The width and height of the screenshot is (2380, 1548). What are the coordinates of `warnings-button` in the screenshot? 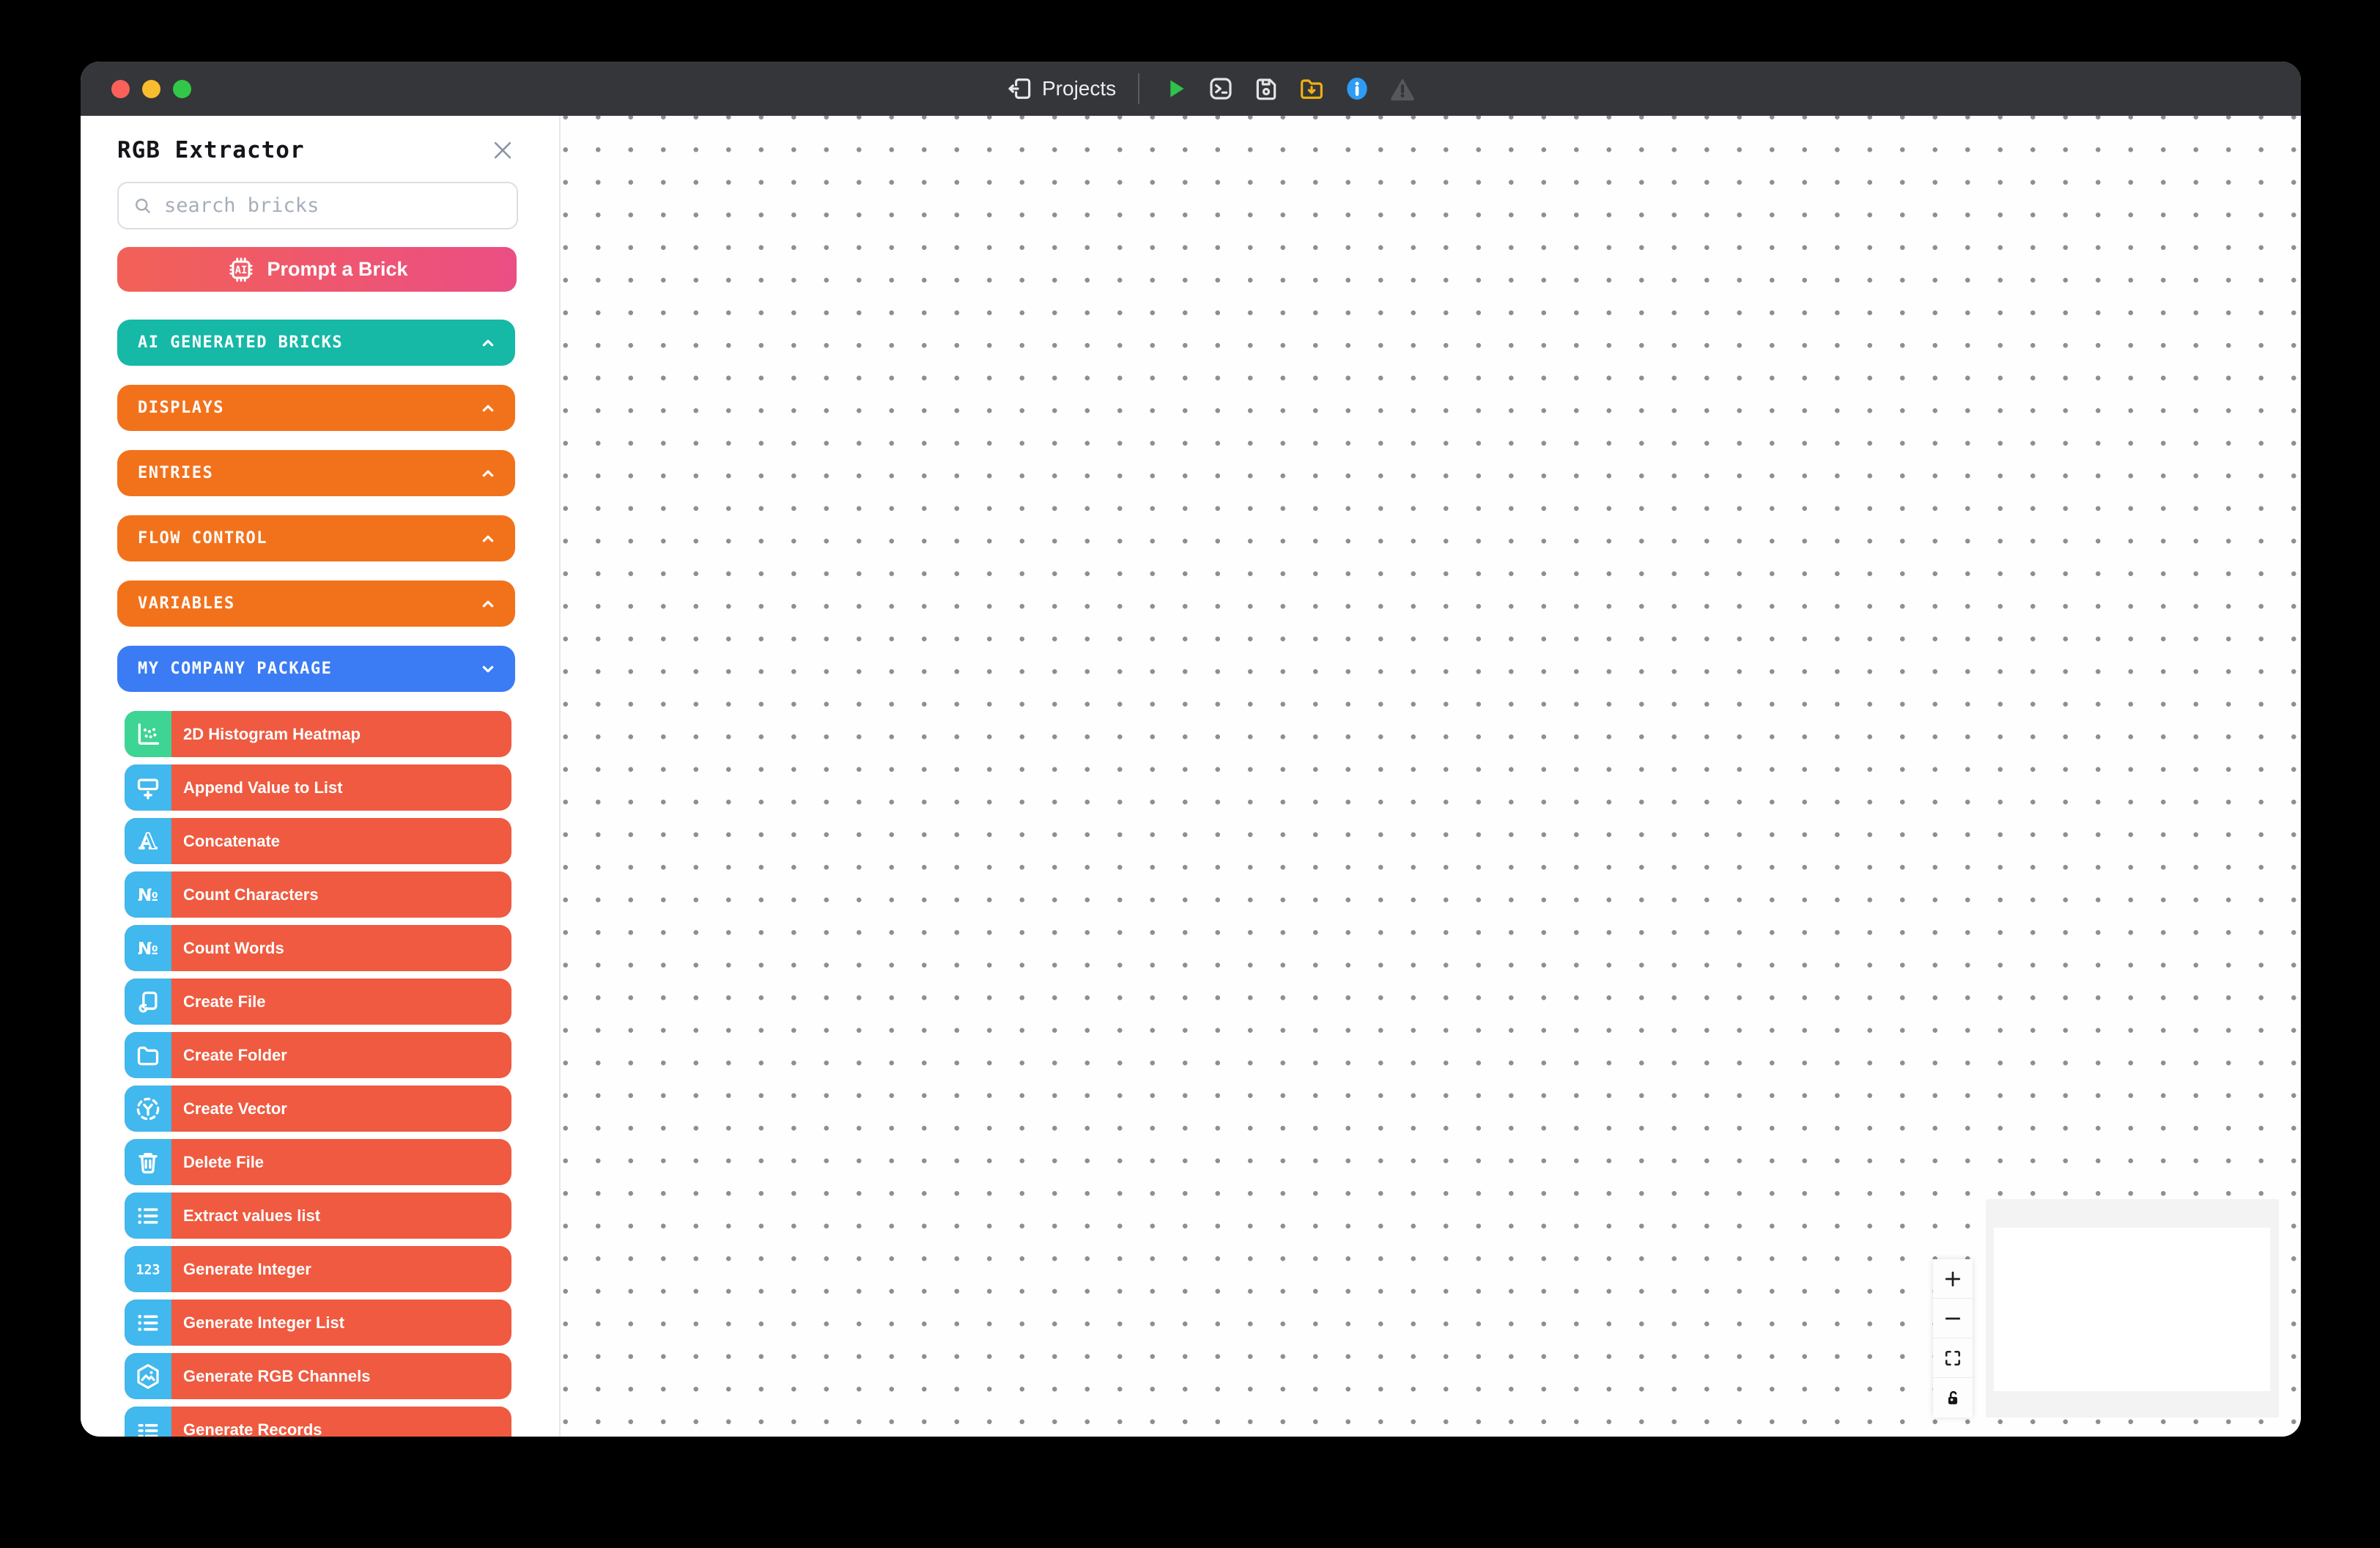 It's located at (1402, 88).